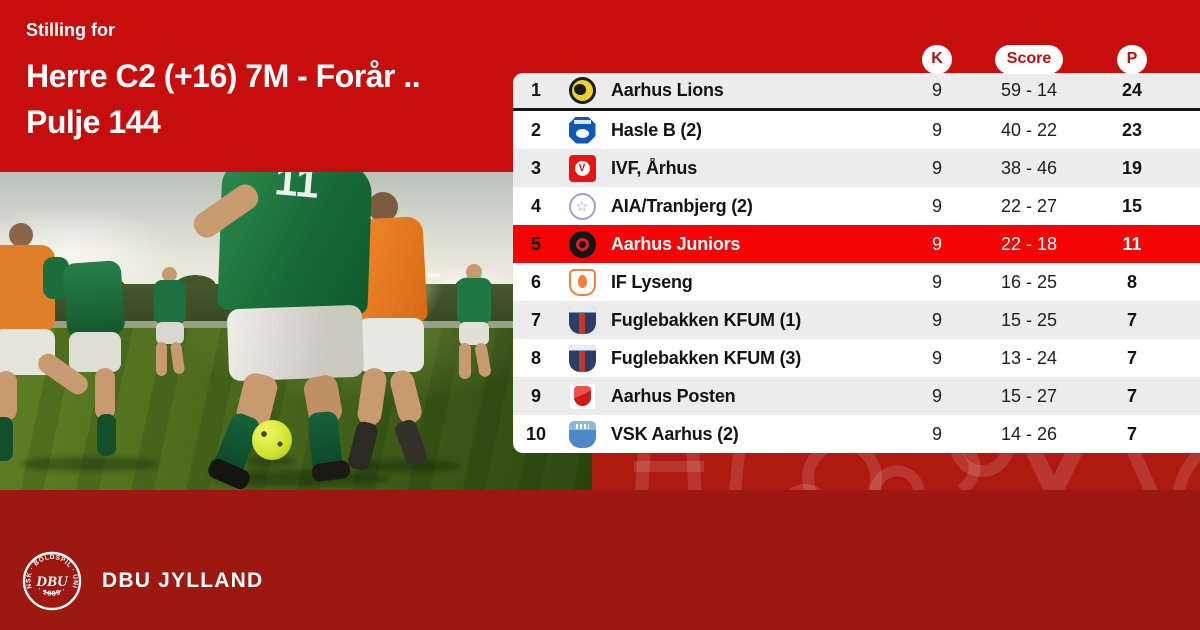  I want to click on pretitle: Stilling for, so click(70, 30).